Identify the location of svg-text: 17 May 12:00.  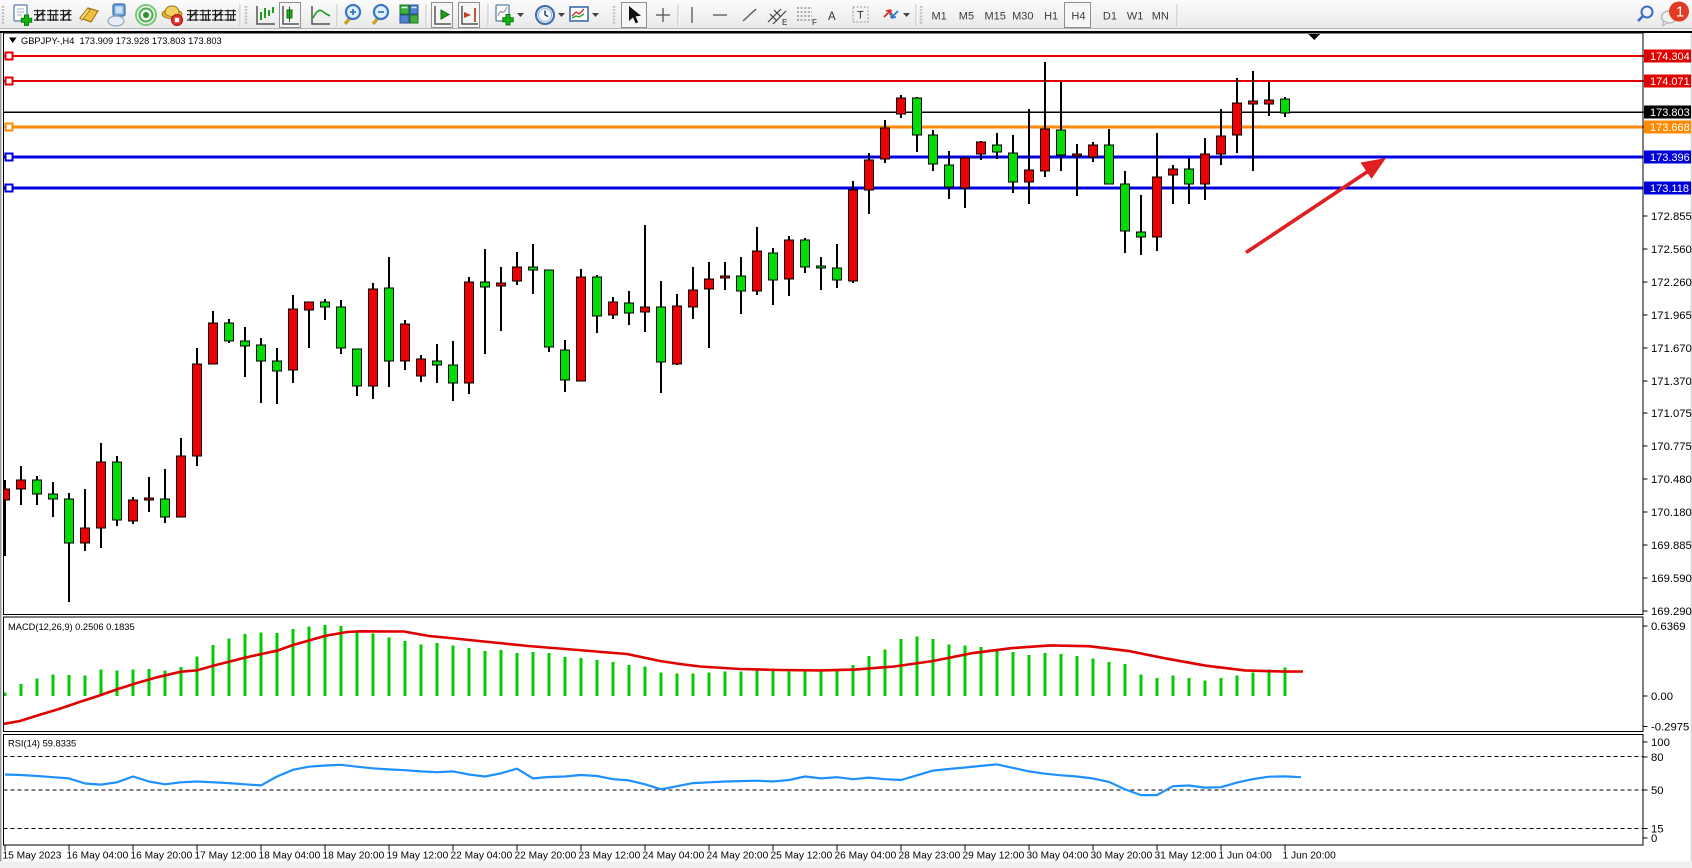
(226, 856).